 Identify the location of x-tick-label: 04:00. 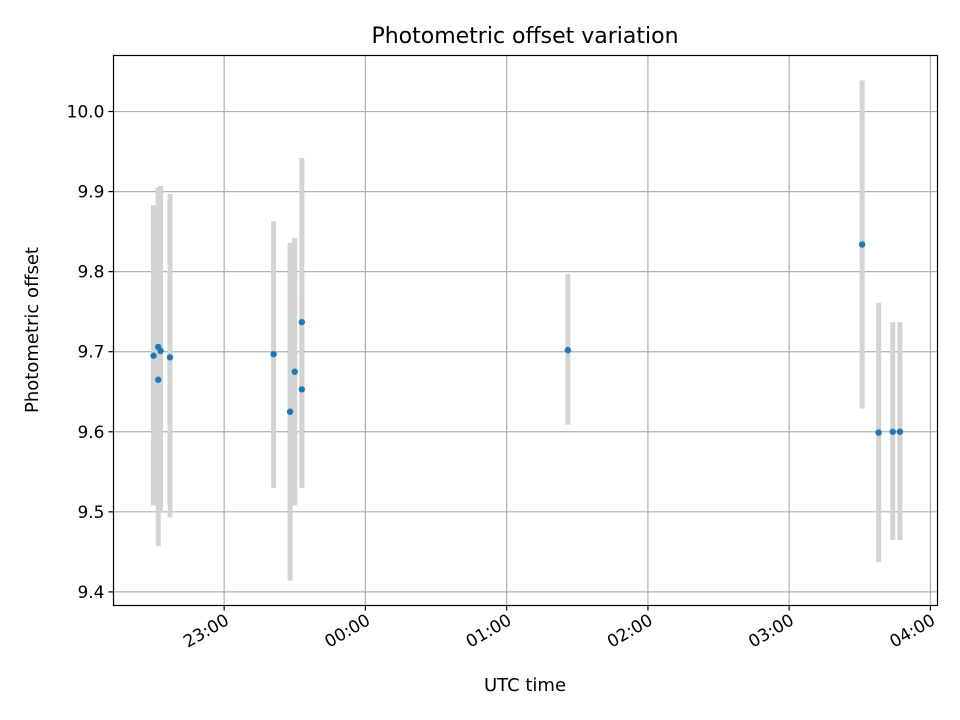
(913, 632).